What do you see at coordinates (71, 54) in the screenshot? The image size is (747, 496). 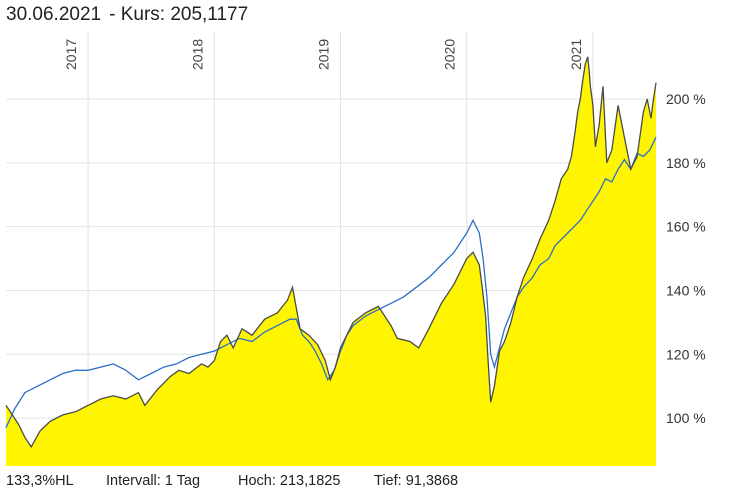 I see `x-tick-label: 2017` at bounding box center [71, 54].